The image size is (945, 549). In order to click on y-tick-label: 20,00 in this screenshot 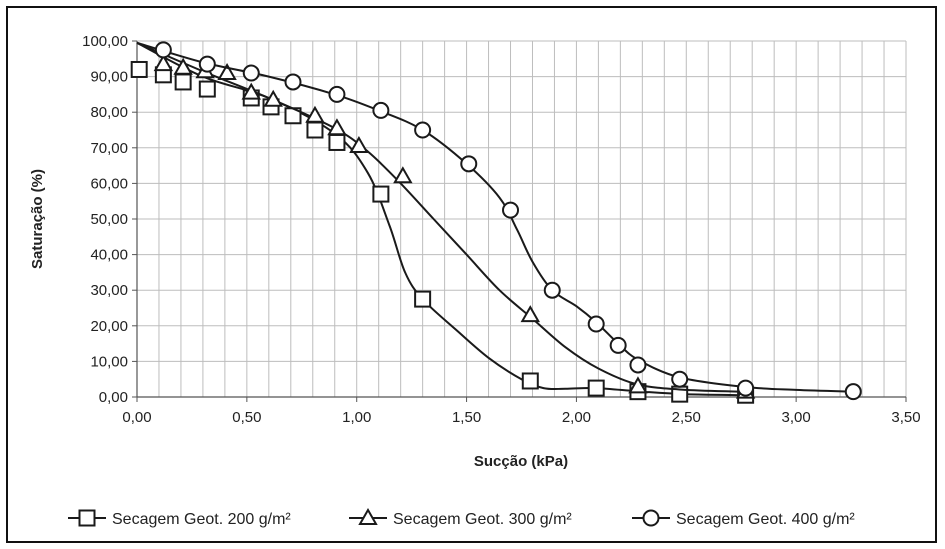, I will do `click(109, 326)`.